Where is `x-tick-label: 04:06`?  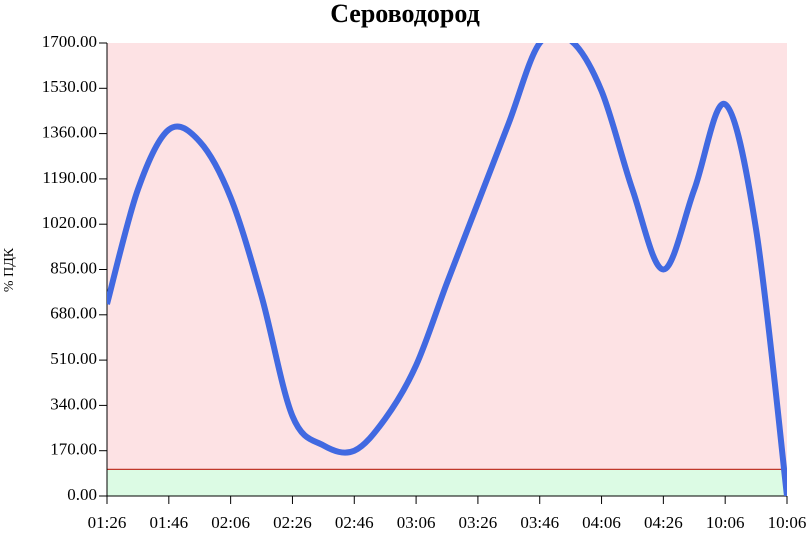 x-tick-label: 04:06 is located at coordinates (601, 522).